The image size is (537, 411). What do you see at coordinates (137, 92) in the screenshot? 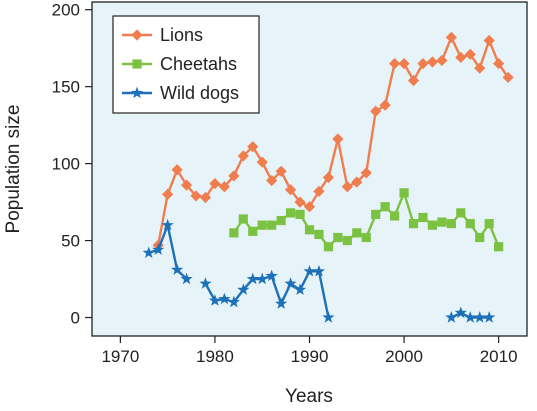
I see `legend-marker-wild-dogs` at bounding box center [137, 92].